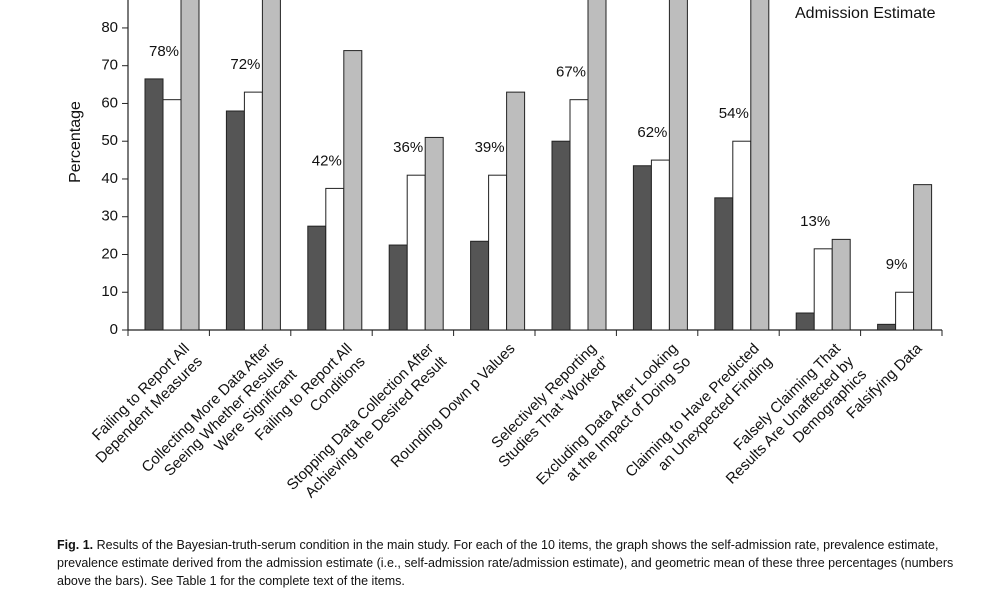 Image resolution: width=1000 pixels, height=600 pixels. What do you see at coordinates (865, 13) in the screenshot?
I see `legend-label: Admission Estimate` at bounding box center [865, 13].